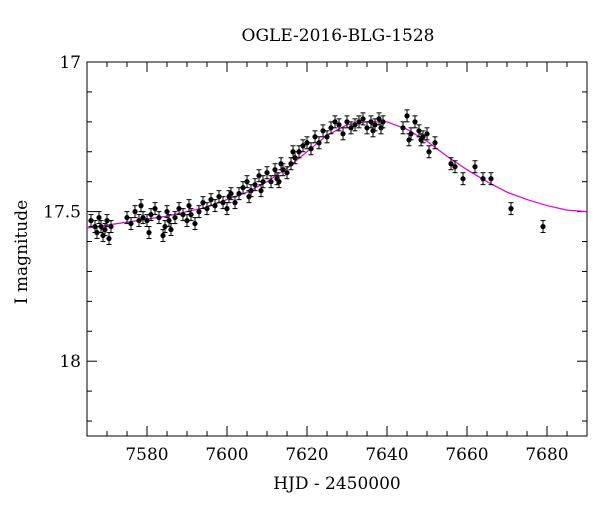 This screenshot has width=600, height=512. What do you see at coordinates (466, 455) in the screenshot?
I see `x-tick-label: 7660` at bounding box center [466, 455].